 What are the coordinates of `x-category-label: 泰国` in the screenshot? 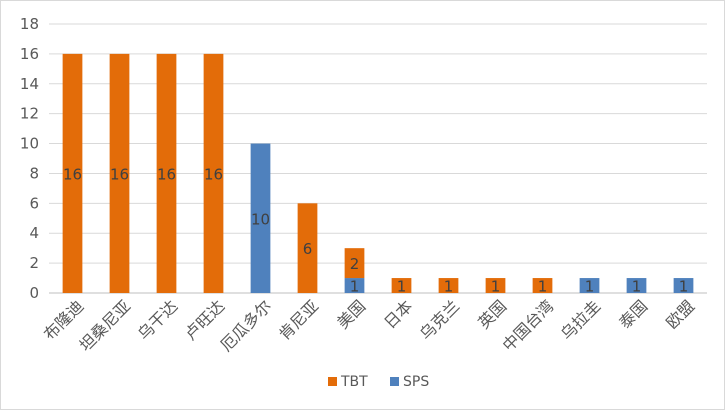 It's located at (633, 314).